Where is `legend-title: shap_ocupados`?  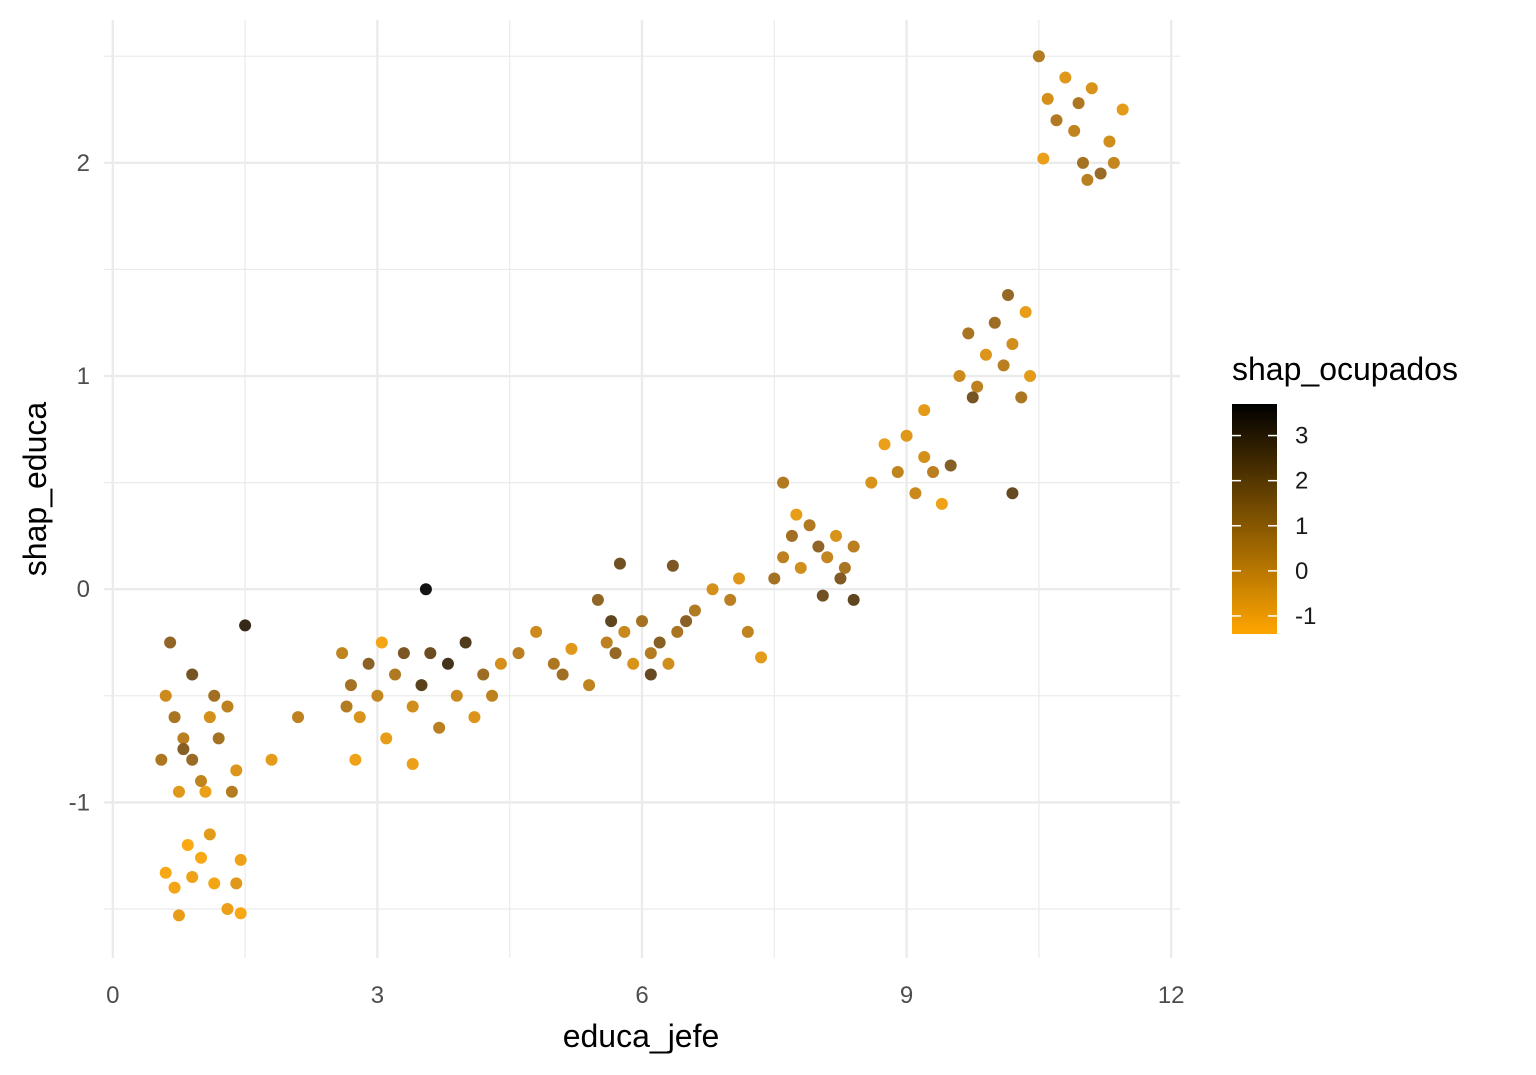
legend-title: shap_ocupados is located at coordinates (1345, 369).